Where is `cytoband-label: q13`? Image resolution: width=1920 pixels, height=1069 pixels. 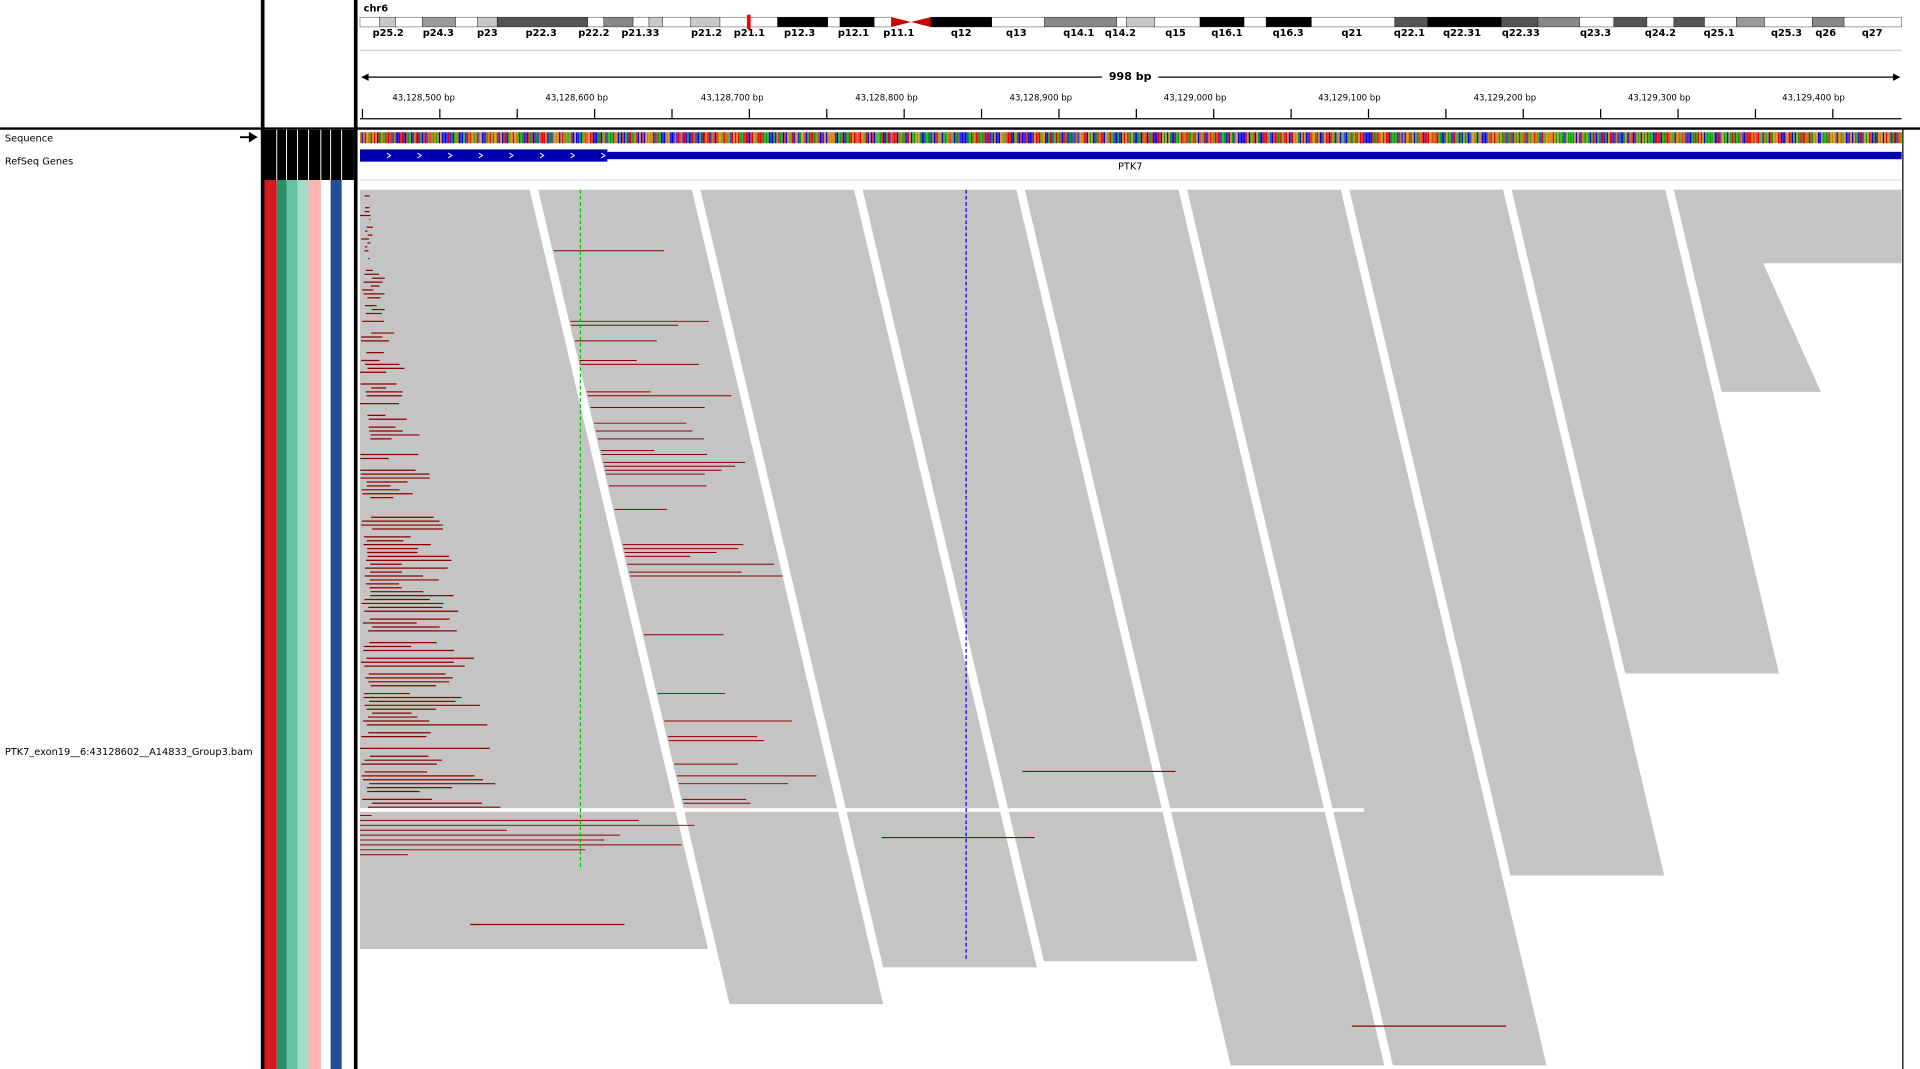
cytoband-label: q13 is located at coordinates (1016, 33).